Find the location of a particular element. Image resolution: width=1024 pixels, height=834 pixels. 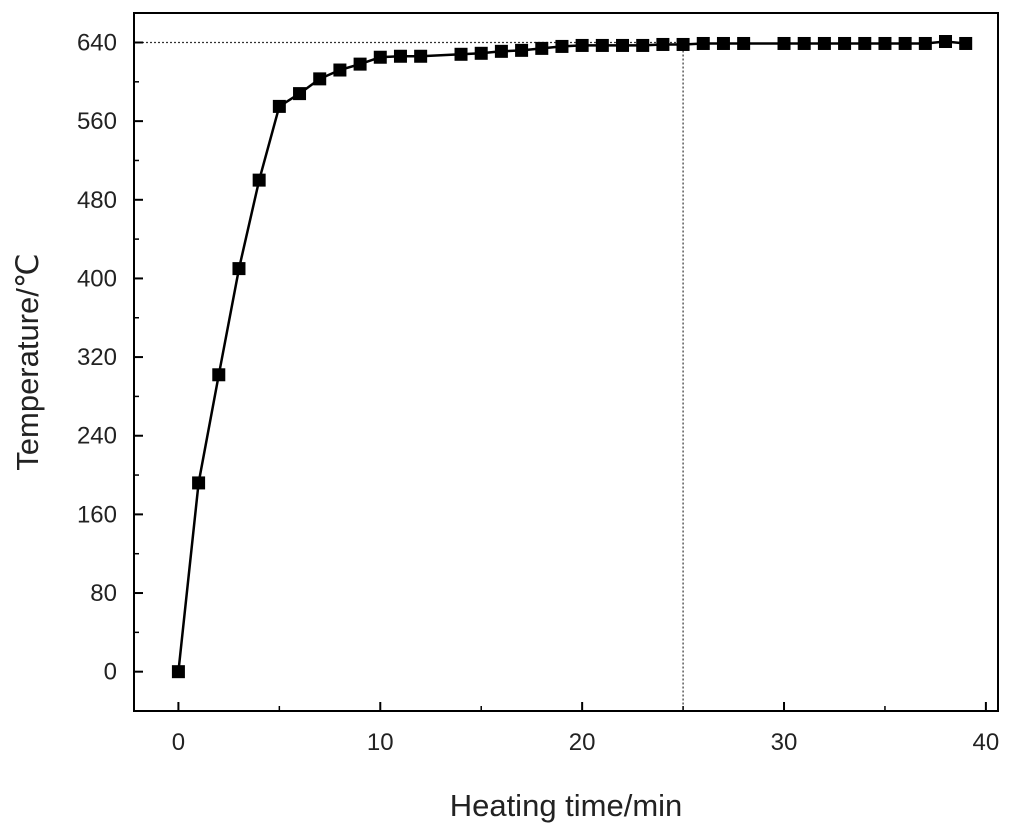

x-tick-label: 10 is located at coordinates (380, 742).